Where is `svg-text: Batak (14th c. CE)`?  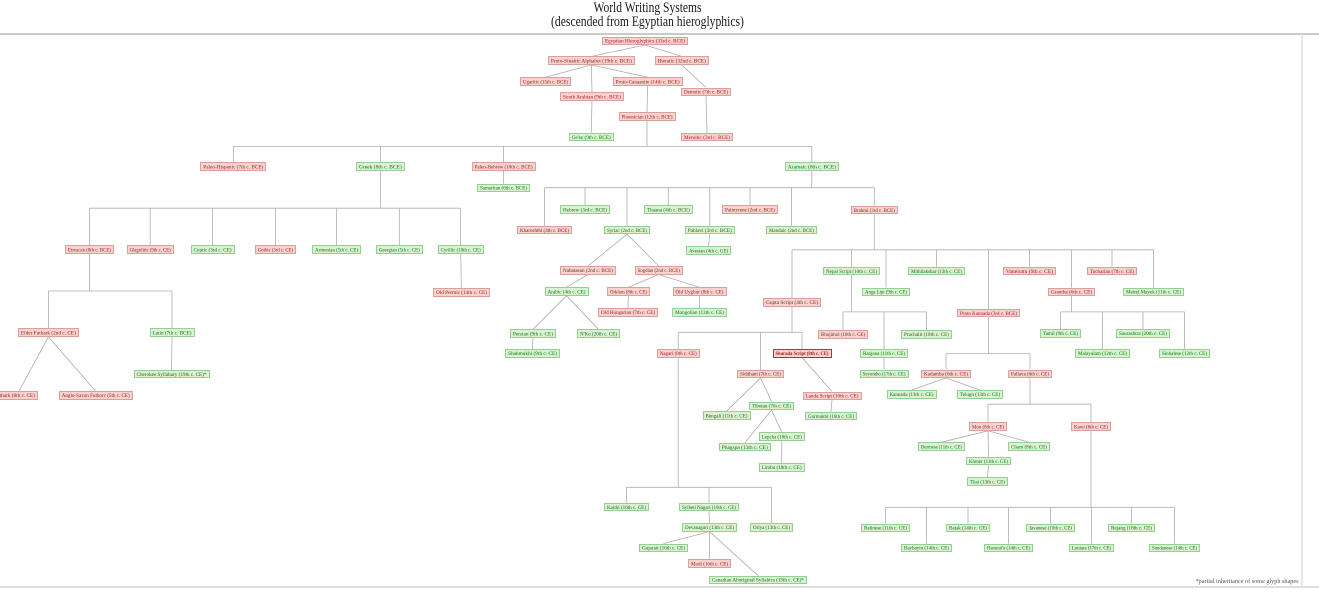 svg-text: Batak (14th c. CE) is located at coordinates (968, 528).